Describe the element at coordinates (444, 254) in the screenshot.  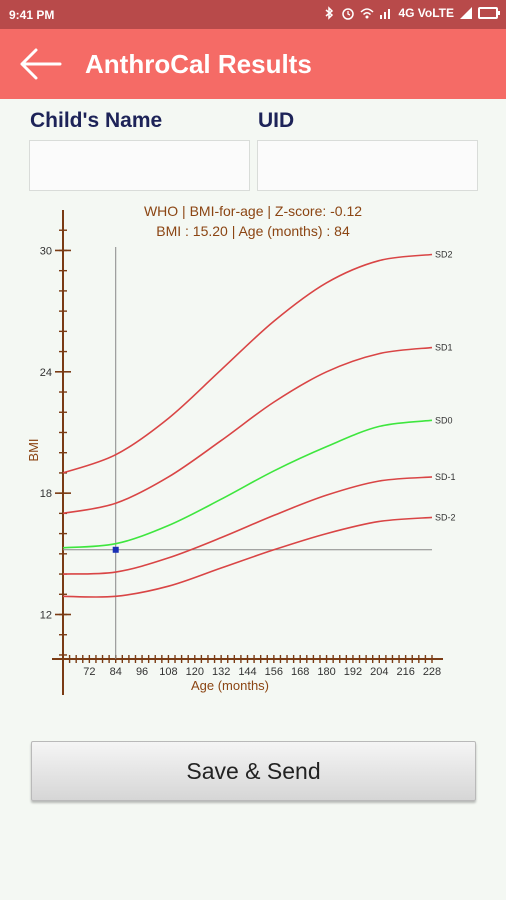
I see `curve-sd2-label: SD2` at that location.